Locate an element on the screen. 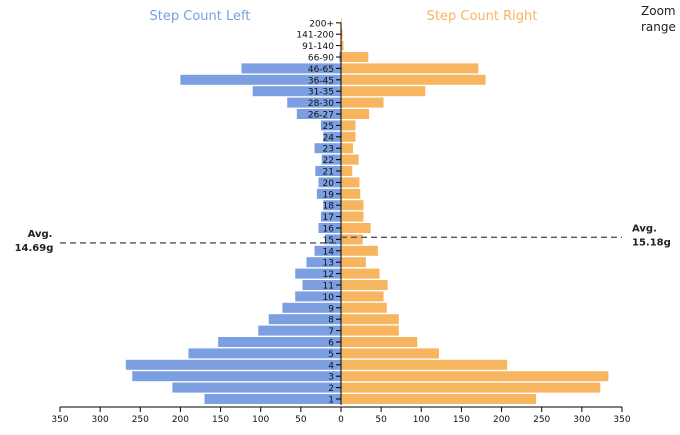 The image size is (680, 435). zoom-range-label: Zoom range is located at coordinates (660, 19).